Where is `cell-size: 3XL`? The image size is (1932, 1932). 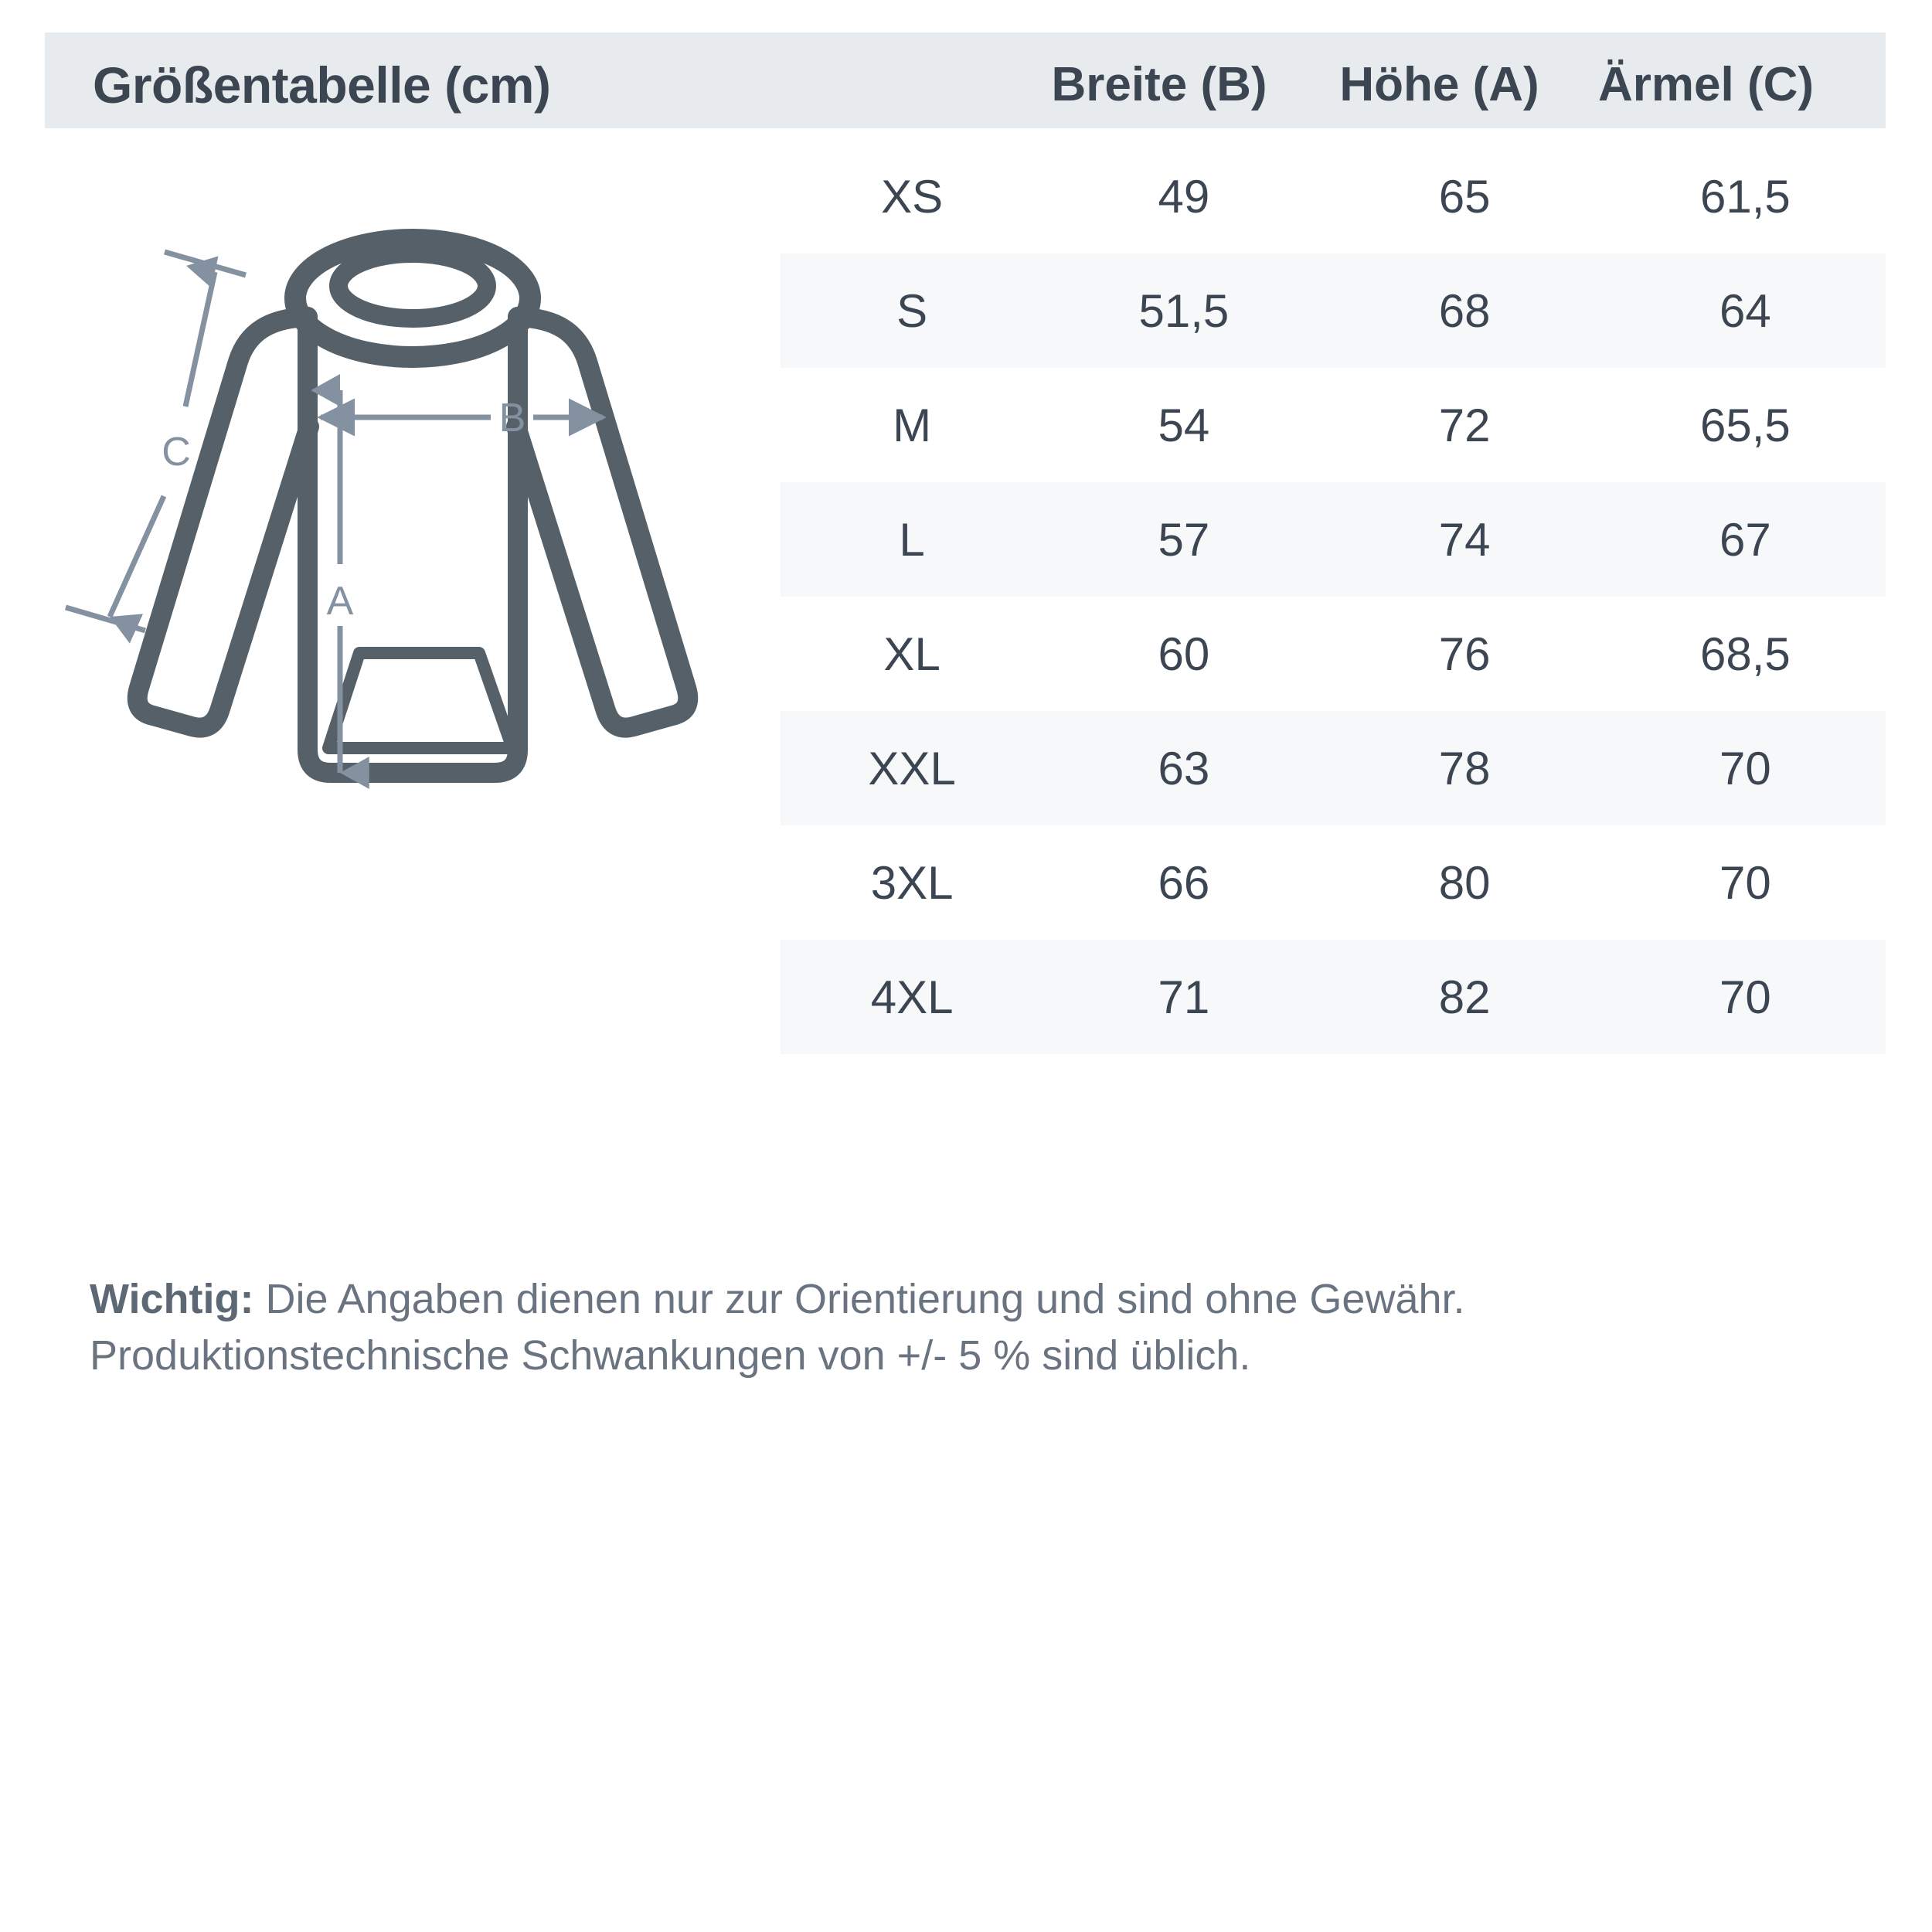
cell-size: 3XL is located at coordinates (912, 883).